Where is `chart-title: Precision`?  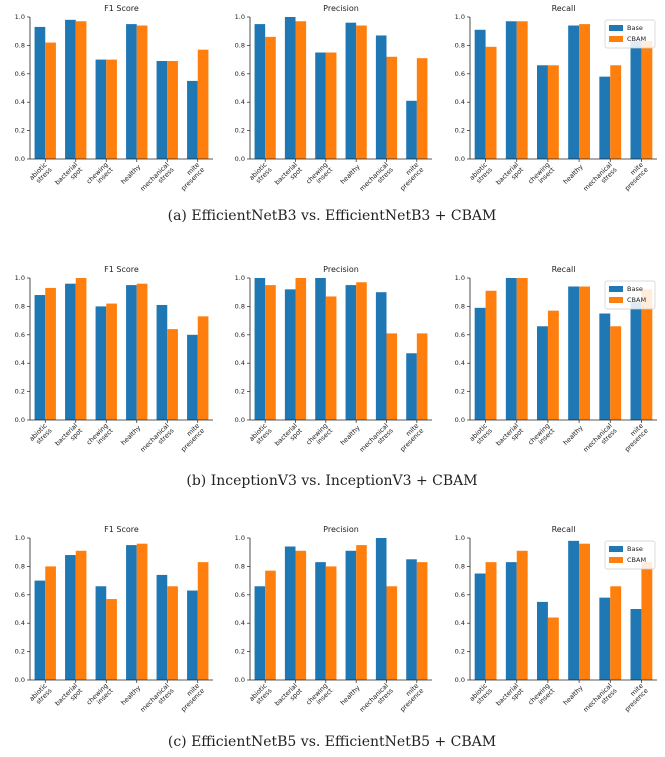 chart-title: Precision is located at coordinates (341, 529).